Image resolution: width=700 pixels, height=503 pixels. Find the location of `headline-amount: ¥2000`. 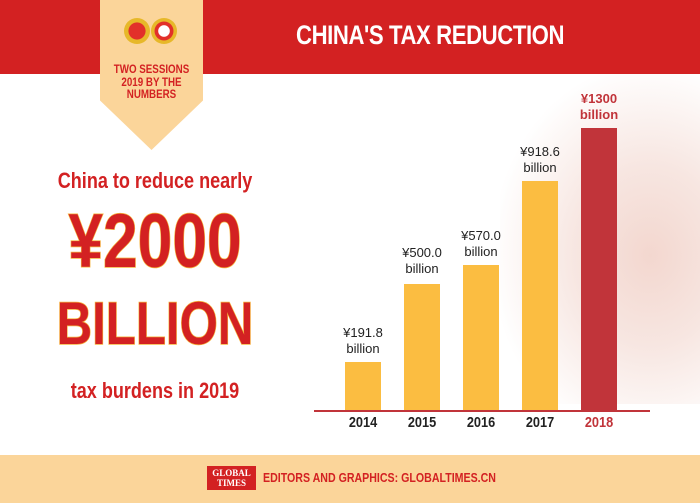

headline-amount: ¥2000 is located at coordinates (155, 241).